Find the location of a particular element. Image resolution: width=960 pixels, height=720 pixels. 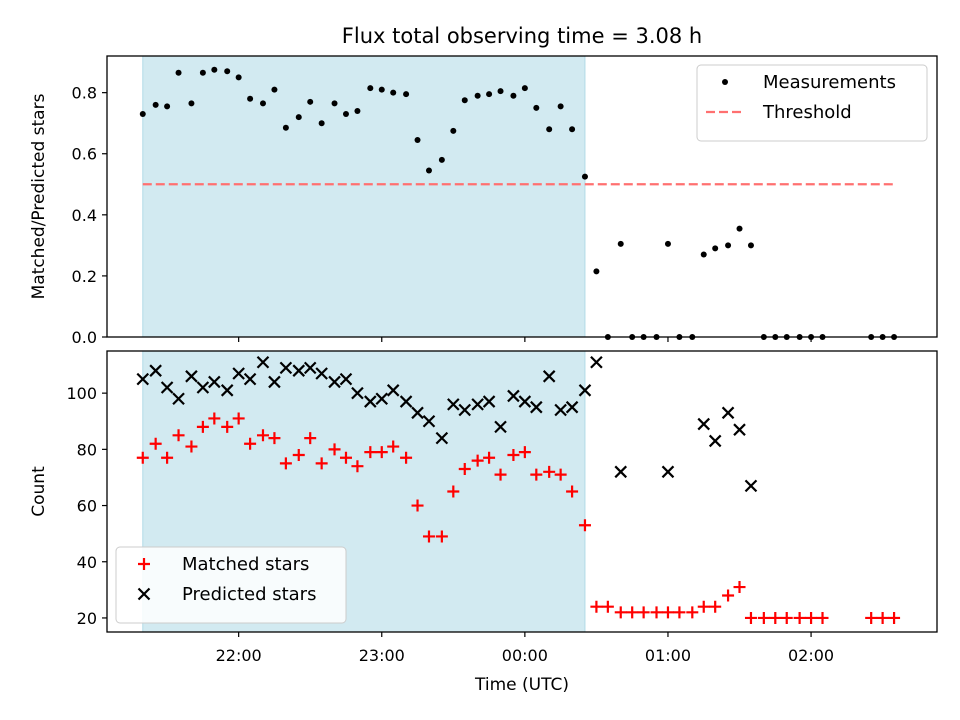

y-tick-label: 0.2 is located at coordinates (84, 276).